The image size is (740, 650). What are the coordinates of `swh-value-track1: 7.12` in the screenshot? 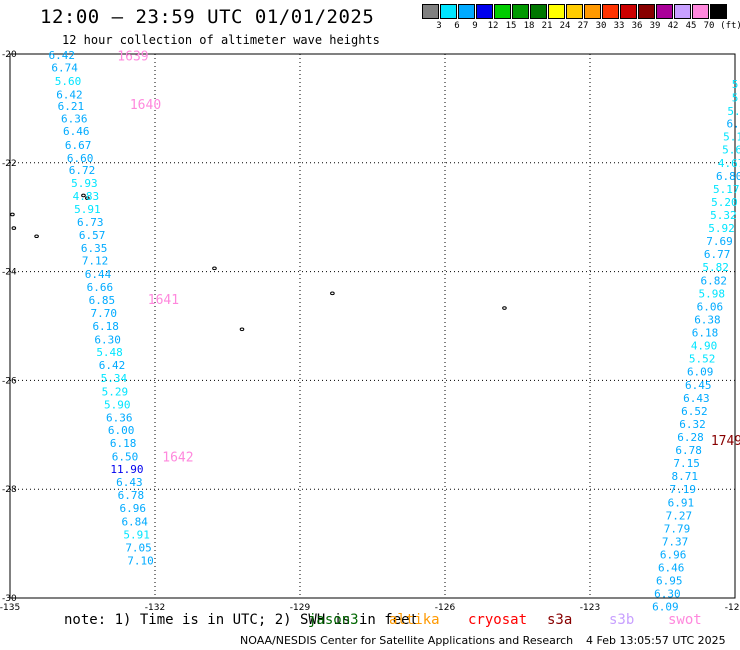 It's located at (95, 261).